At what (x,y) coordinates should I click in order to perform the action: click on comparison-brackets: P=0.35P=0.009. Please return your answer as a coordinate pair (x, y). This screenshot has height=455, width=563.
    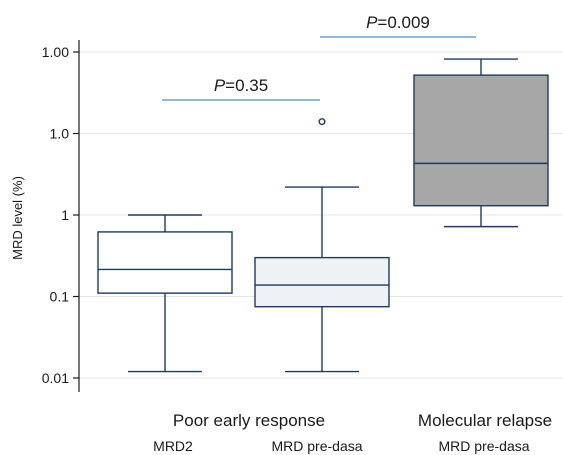
    Looking at the image, I should click on (319, 57).